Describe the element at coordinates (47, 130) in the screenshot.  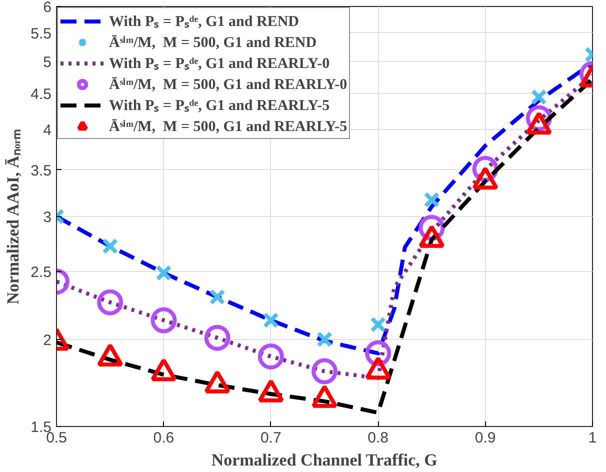
I see `y-tick-label: 4` at that location.